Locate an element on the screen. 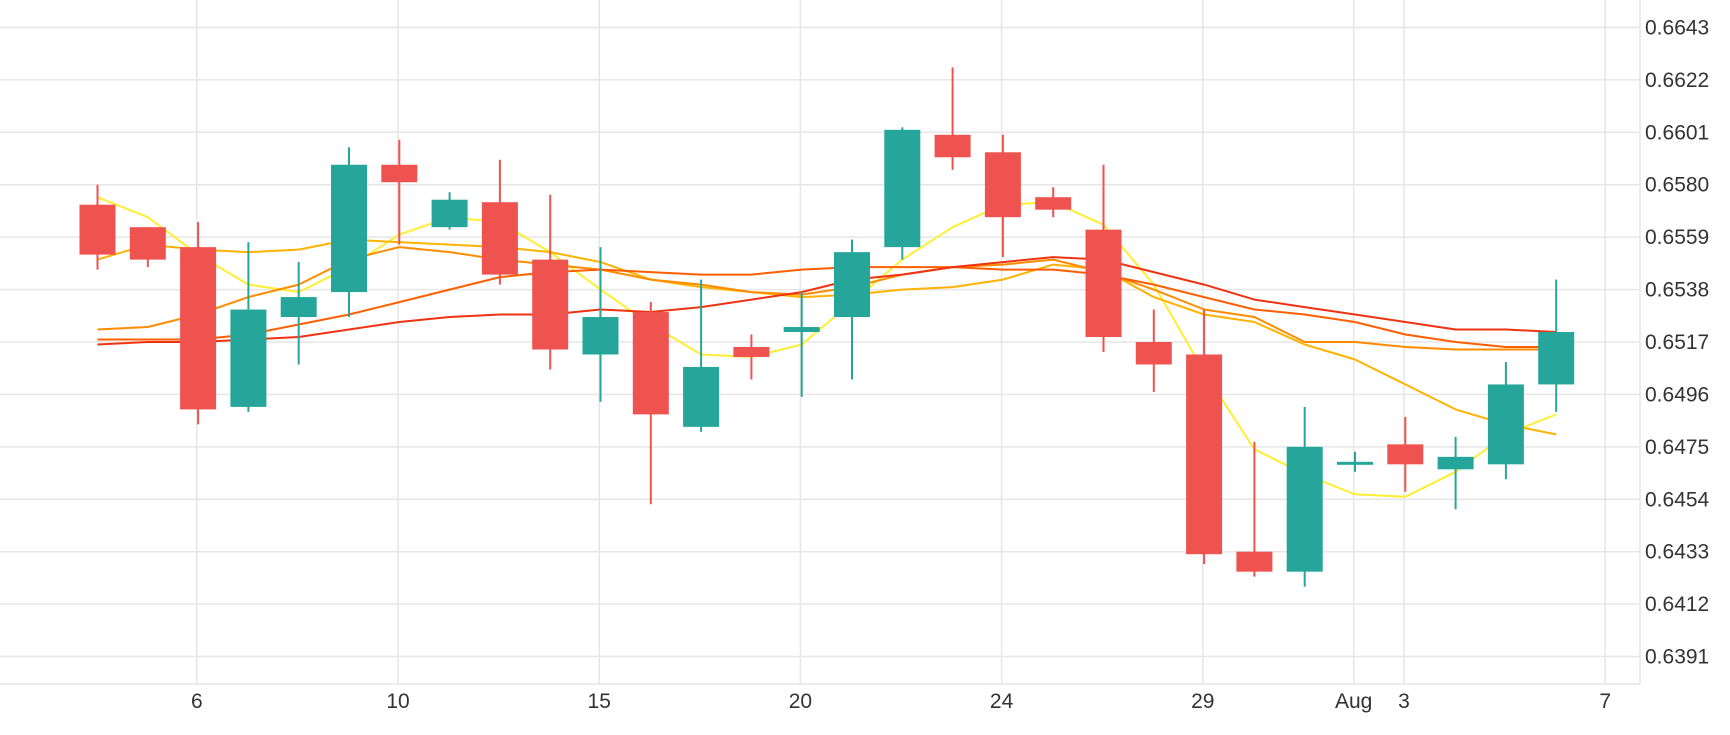 The width and height of the screenshot is (1730, 735). y-tick-label: 0.6559 is located at coordinates (1677, 237).